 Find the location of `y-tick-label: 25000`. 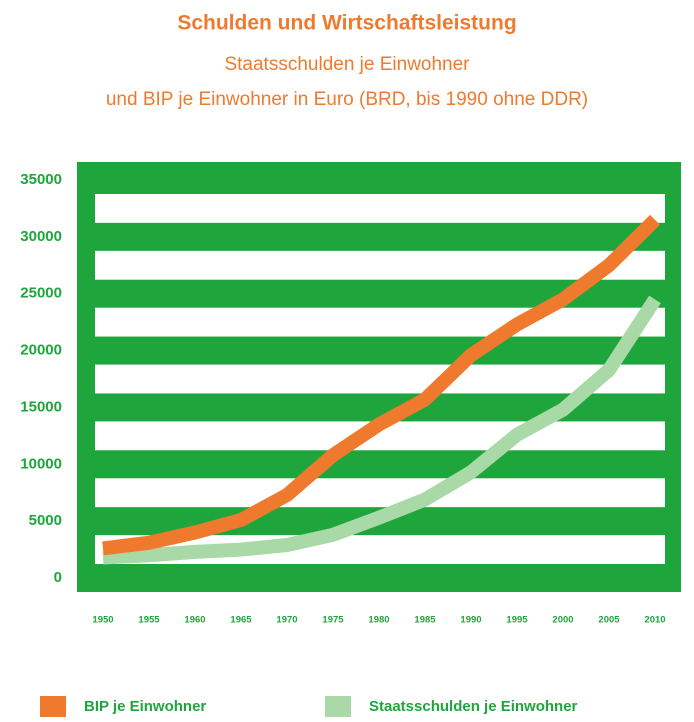

y-tick-label: 25000 is located at coordinates (41, 293).